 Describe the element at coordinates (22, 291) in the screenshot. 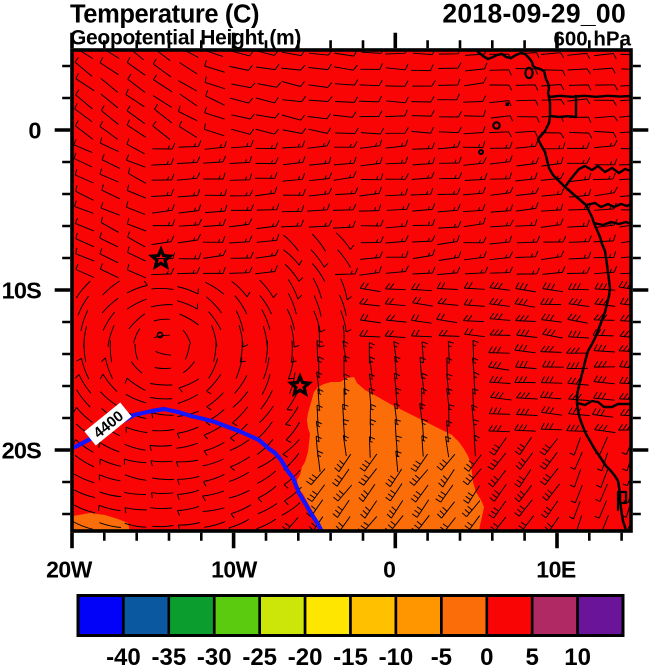

I see `svg-text: 10S` at that location.